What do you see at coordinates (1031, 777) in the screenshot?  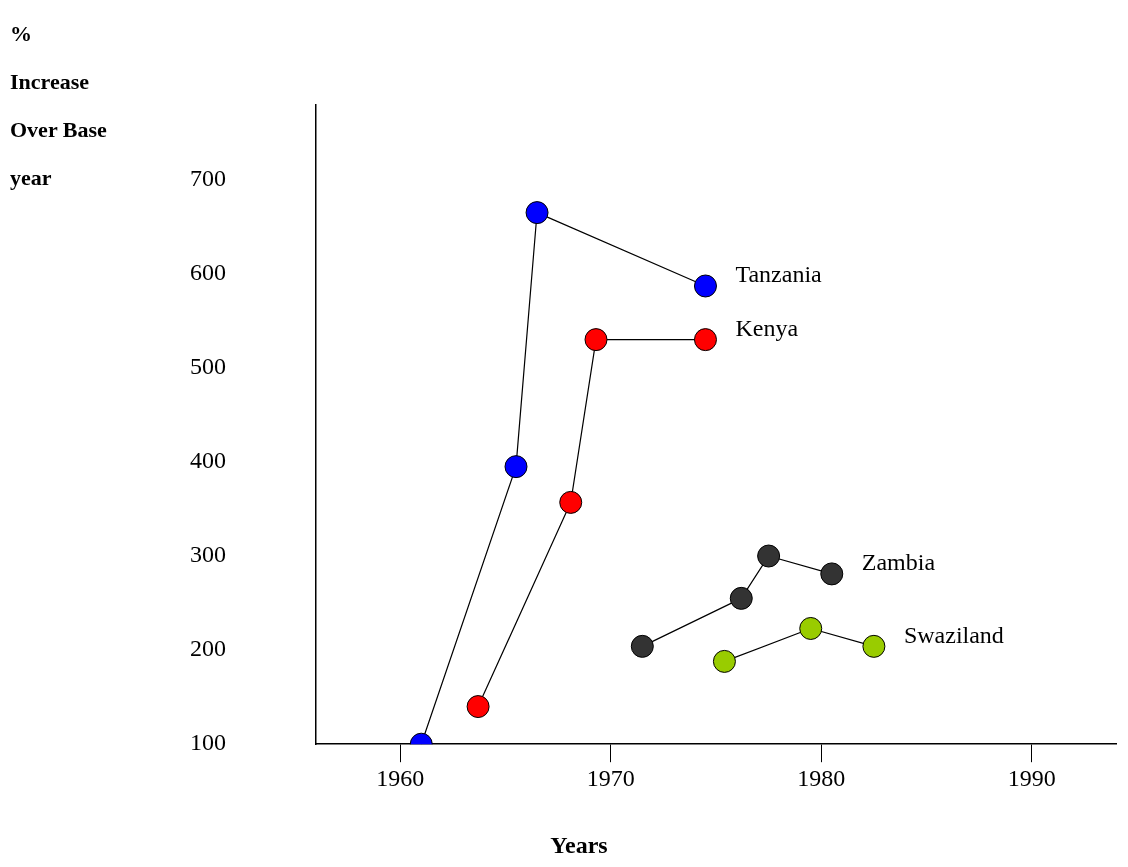 I see `x-tick-label: 1990` at bounding box center [1031, 777].